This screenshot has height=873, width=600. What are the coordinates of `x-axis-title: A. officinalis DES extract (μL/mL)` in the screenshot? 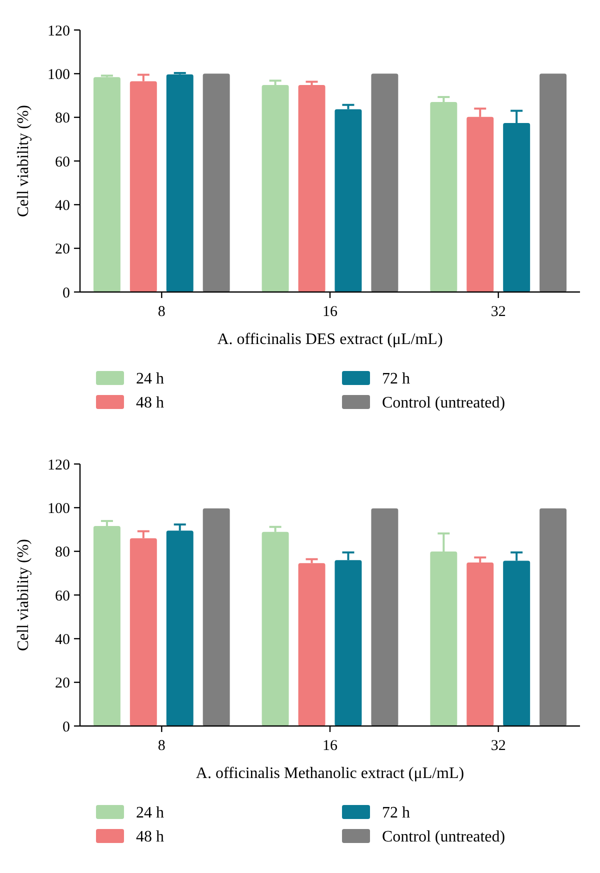 It's located at (330, 339).